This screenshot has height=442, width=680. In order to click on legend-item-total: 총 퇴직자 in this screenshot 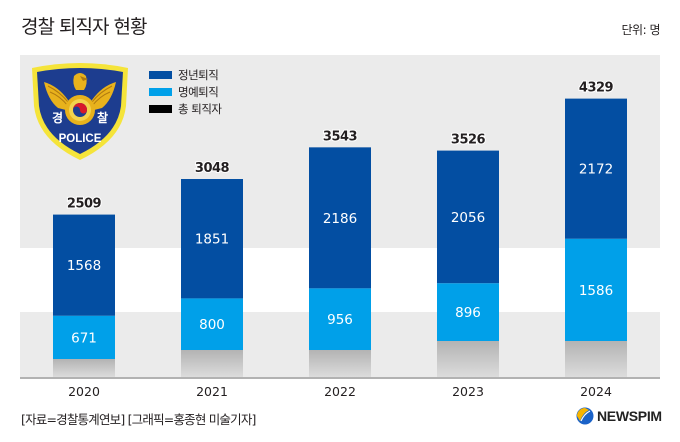, I will do `click(185, 108)`.